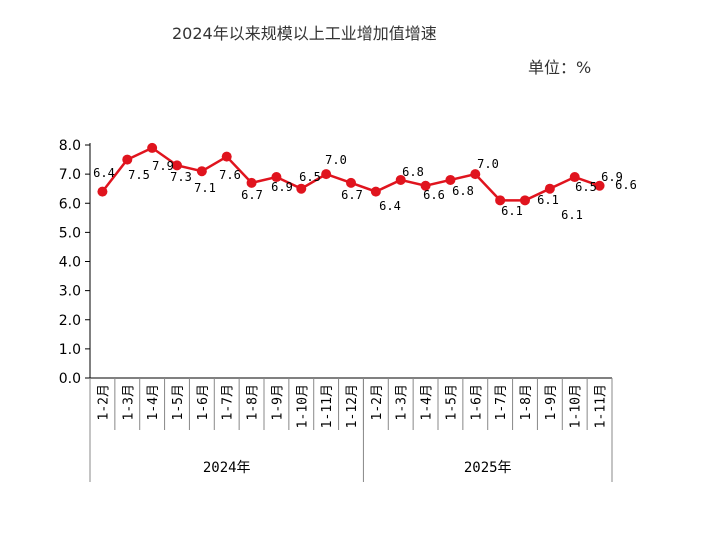  What do you see at coordinates (139, 175) in the screenshot?
I see `data-label: 7.5` at bounding box center [139, 175].